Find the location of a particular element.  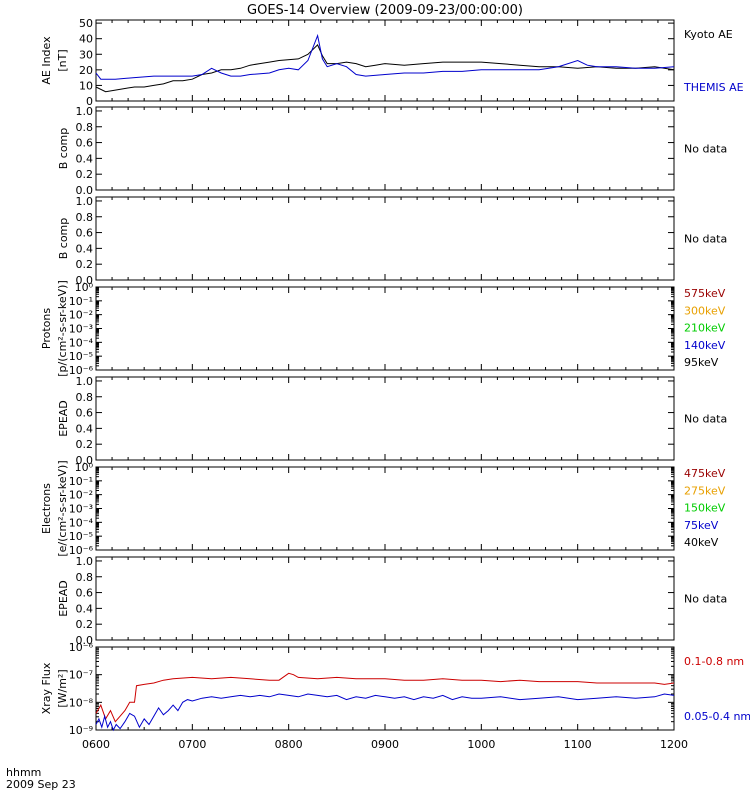

y-tick-label: 20 is located at coordinates (86, 70).